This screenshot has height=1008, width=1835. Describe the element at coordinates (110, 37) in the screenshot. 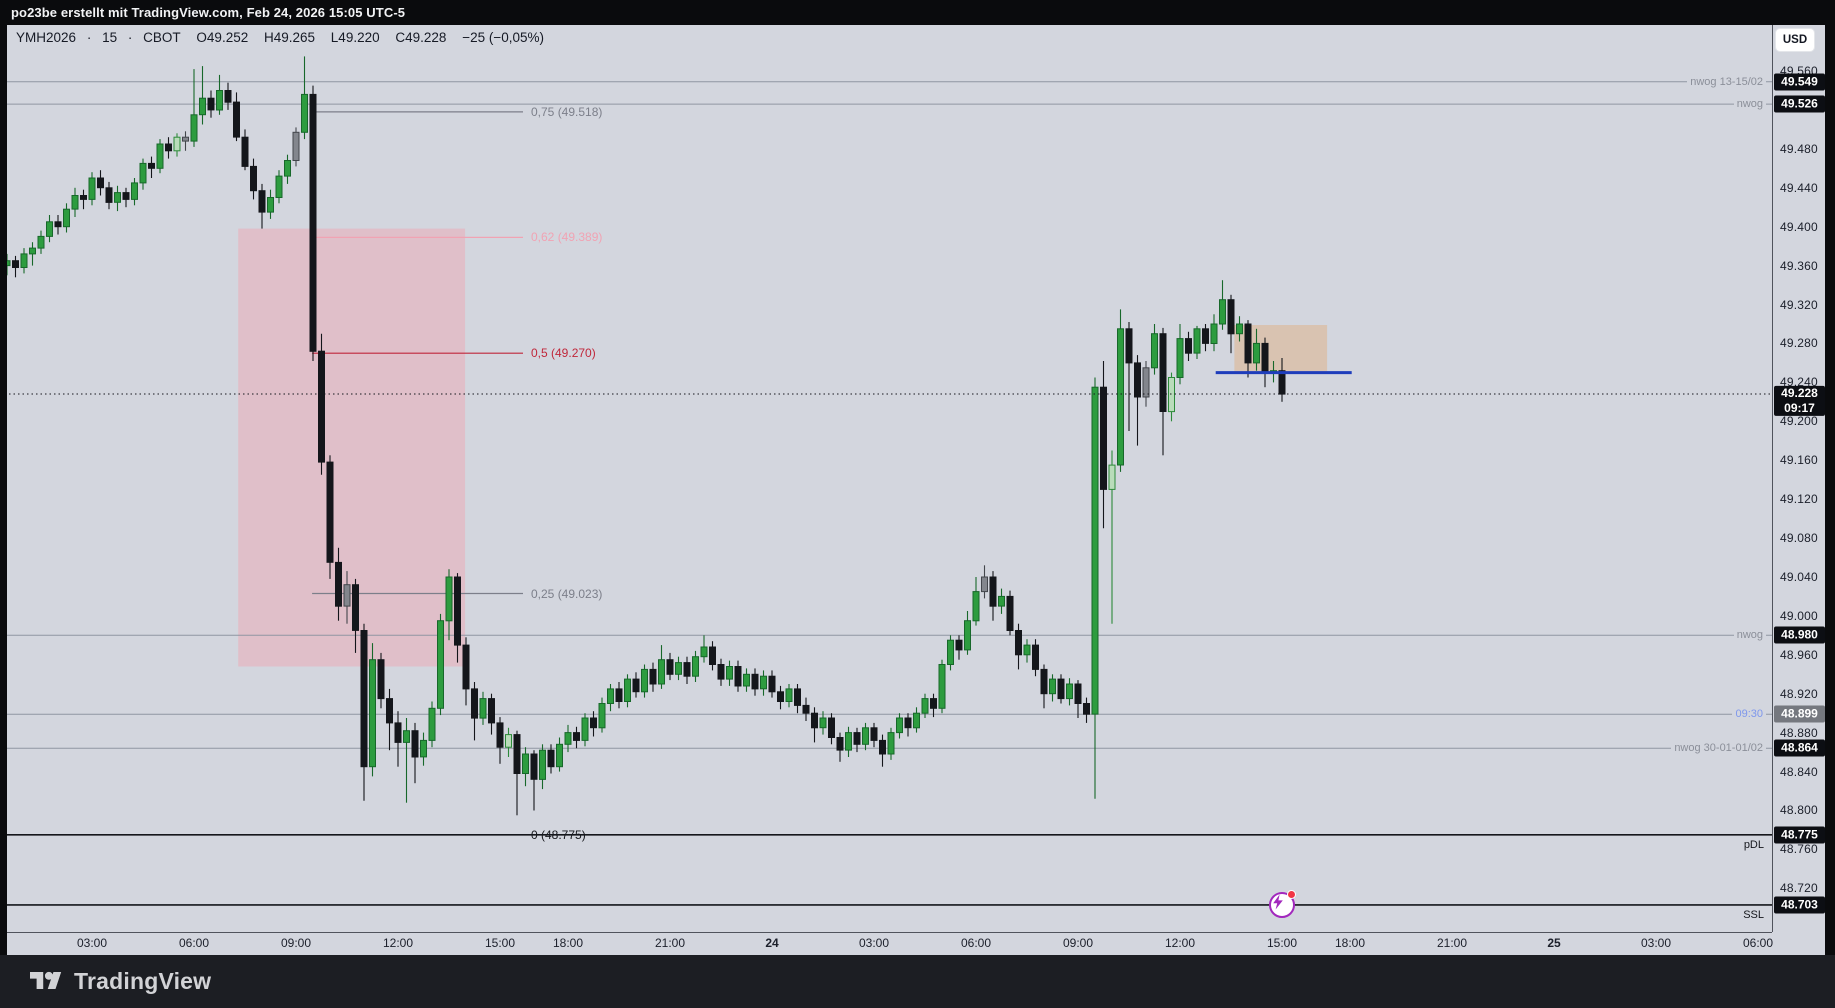

I see `legend-interval: 15` at that location.